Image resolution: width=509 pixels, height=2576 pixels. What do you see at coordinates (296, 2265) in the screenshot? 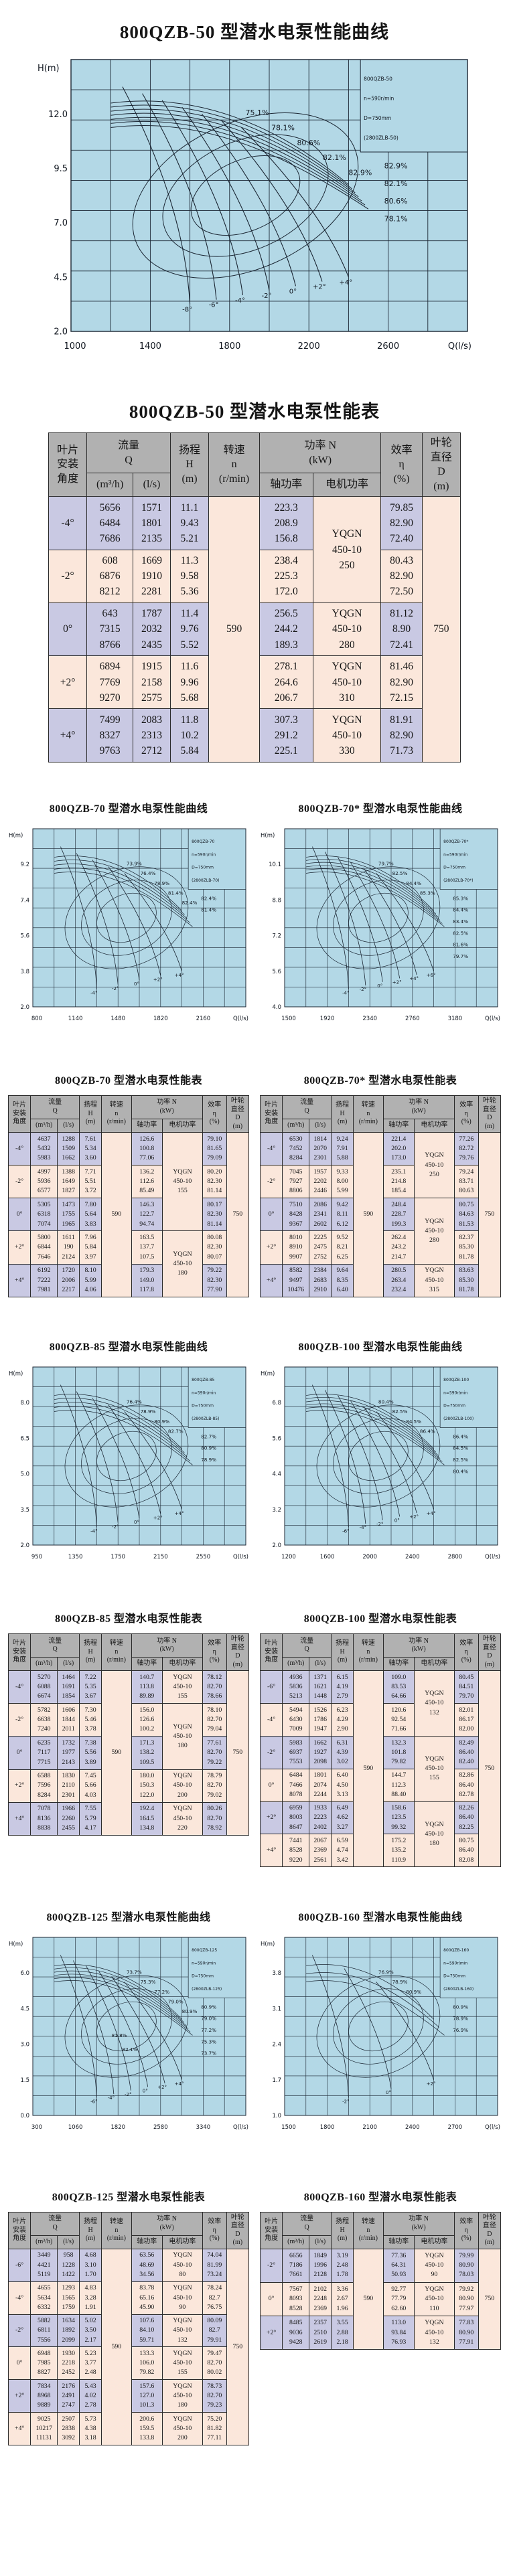
I see `cell-flow-m3h: 6656 7186 7661` at bounding box center [296, 2265].